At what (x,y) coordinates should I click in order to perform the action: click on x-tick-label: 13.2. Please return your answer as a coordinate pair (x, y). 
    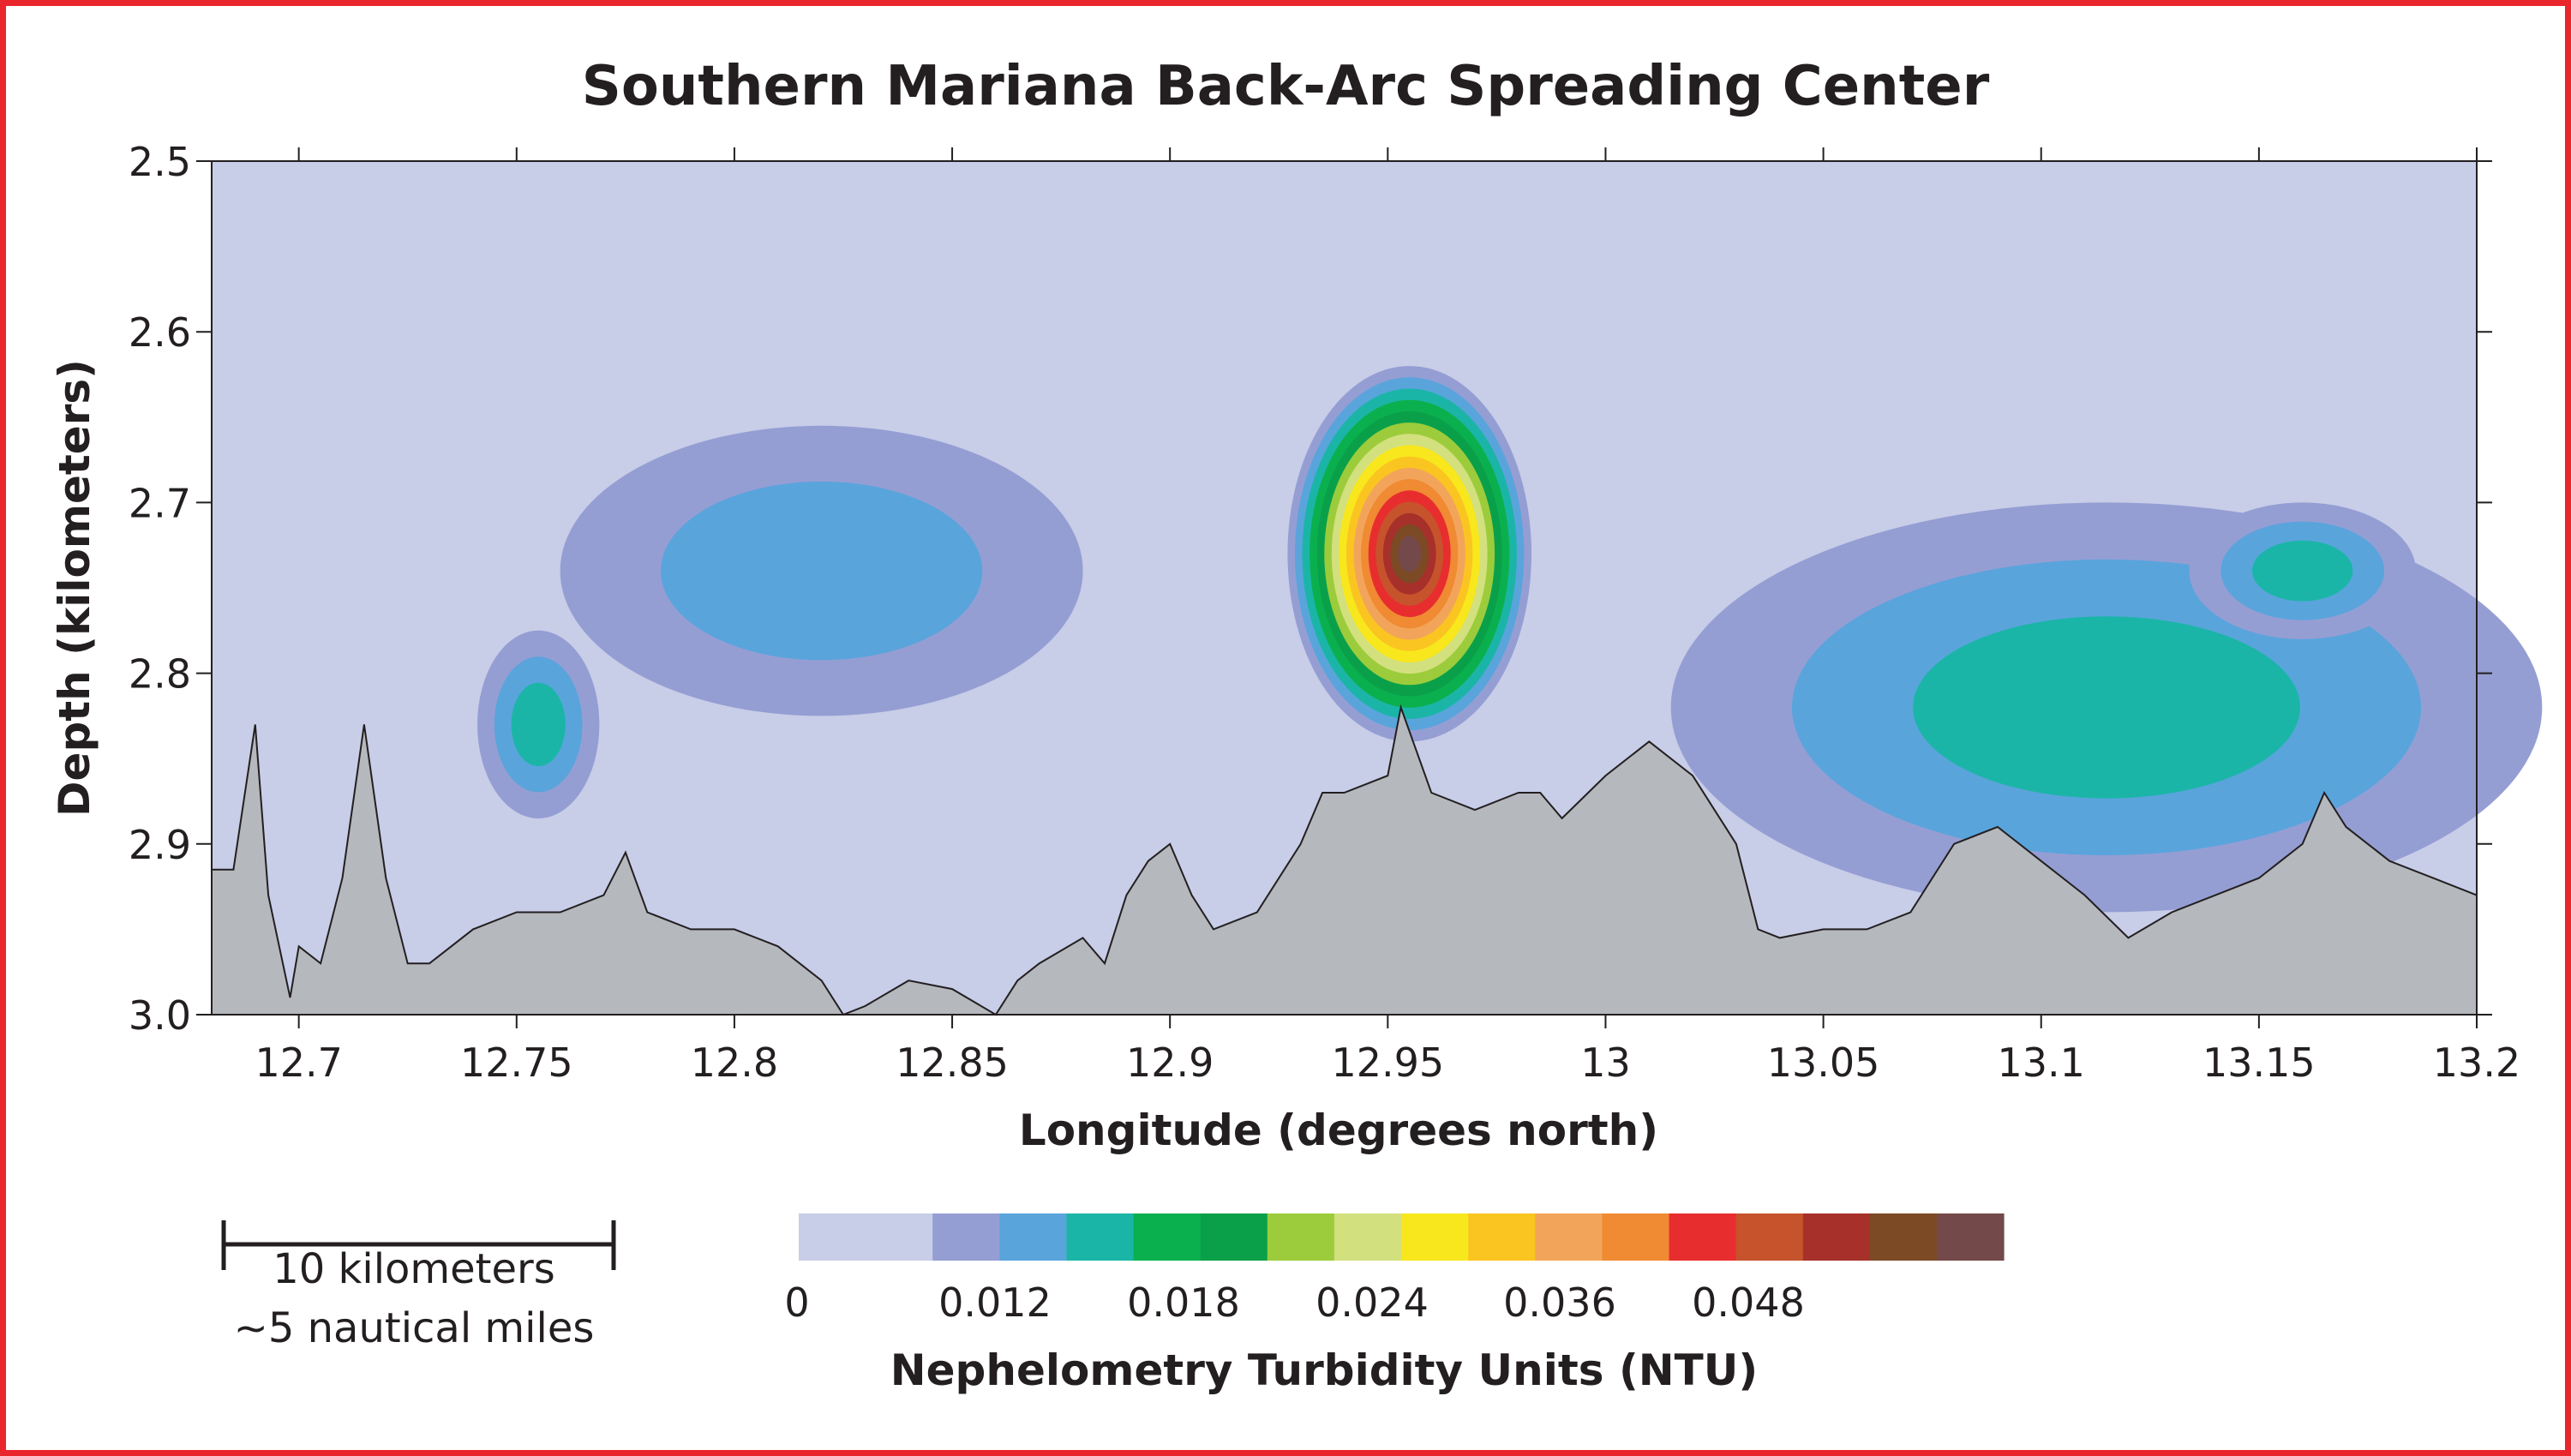
    Looking at the image, I should click on (2476, 1063).